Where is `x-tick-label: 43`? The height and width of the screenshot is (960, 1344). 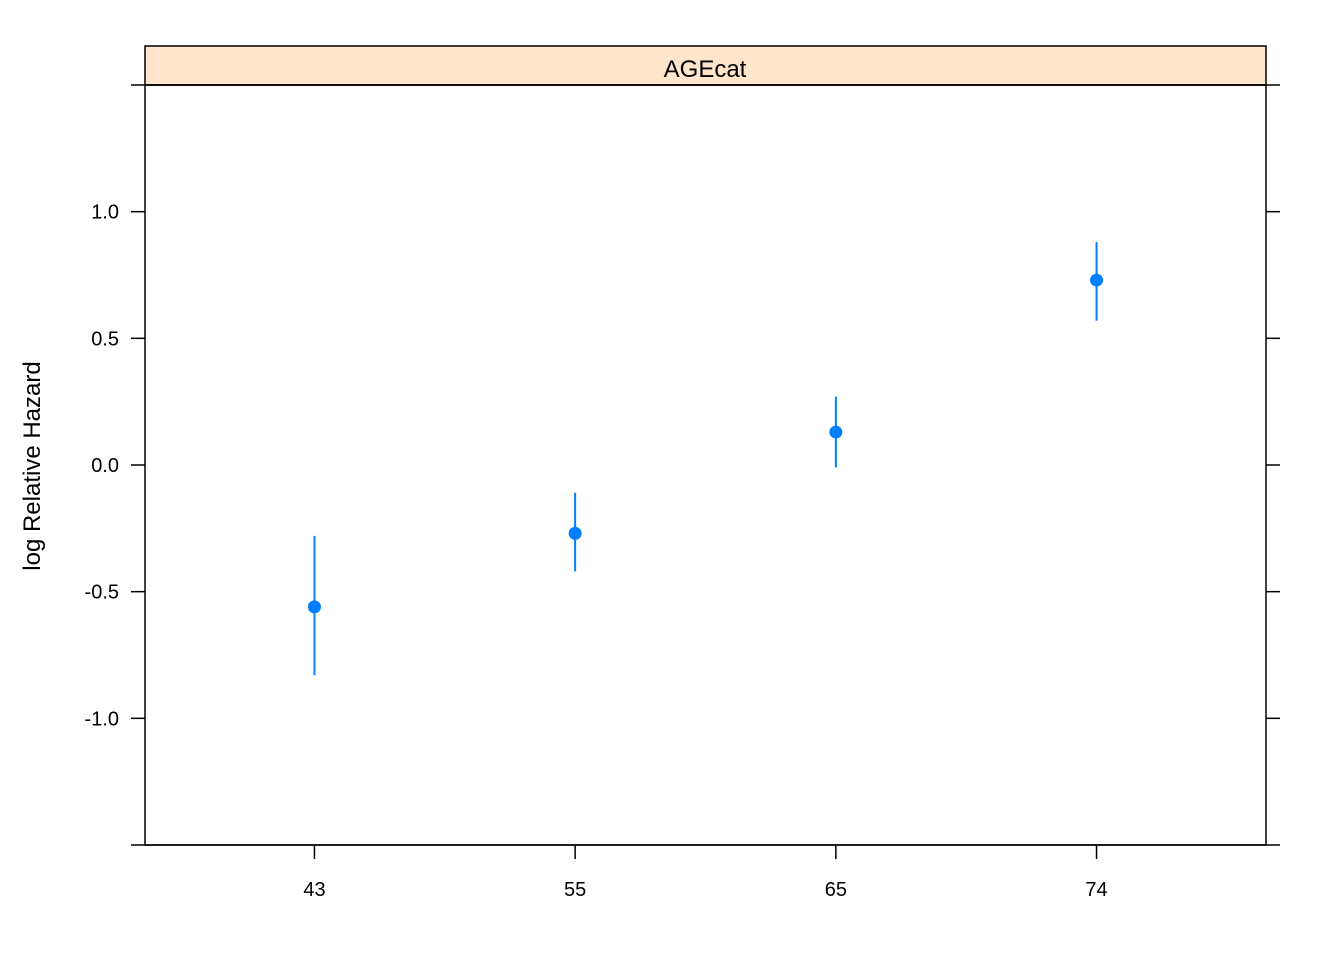 x-tick-label: 43 is located at coordinates (314, 890).